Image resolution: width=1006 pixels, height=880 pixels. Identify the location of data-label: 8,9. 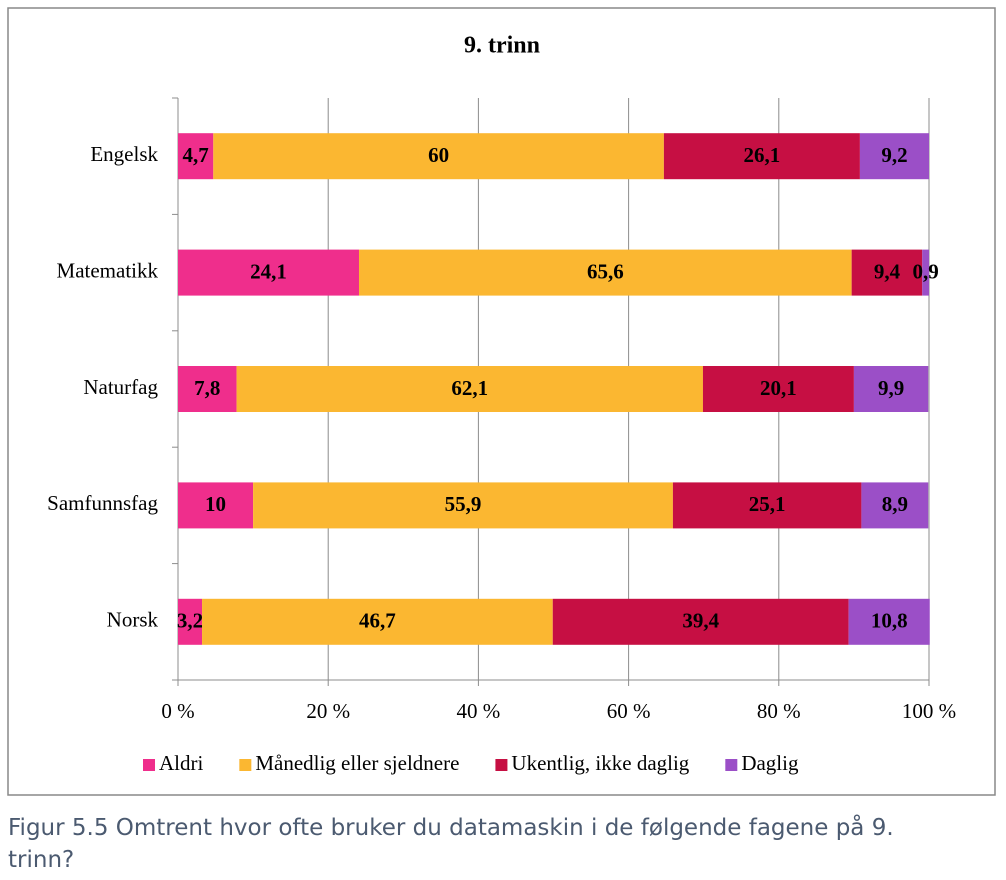
(895, 504).